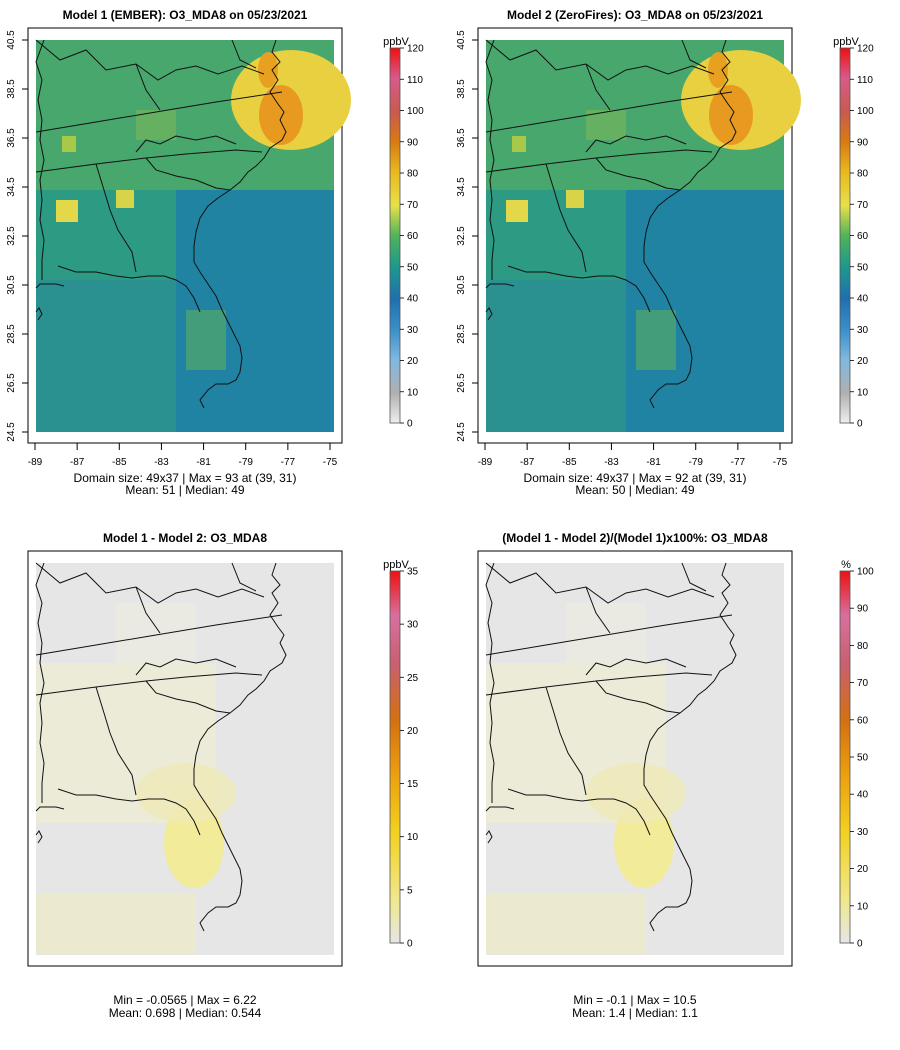 Image resolution: width=900 pixels, height=1050 pixels. What do you see at coordinates (413, 784) in the screenshot?
I see `colorbar-tick-label: 15` at bounding box center [413, 784].